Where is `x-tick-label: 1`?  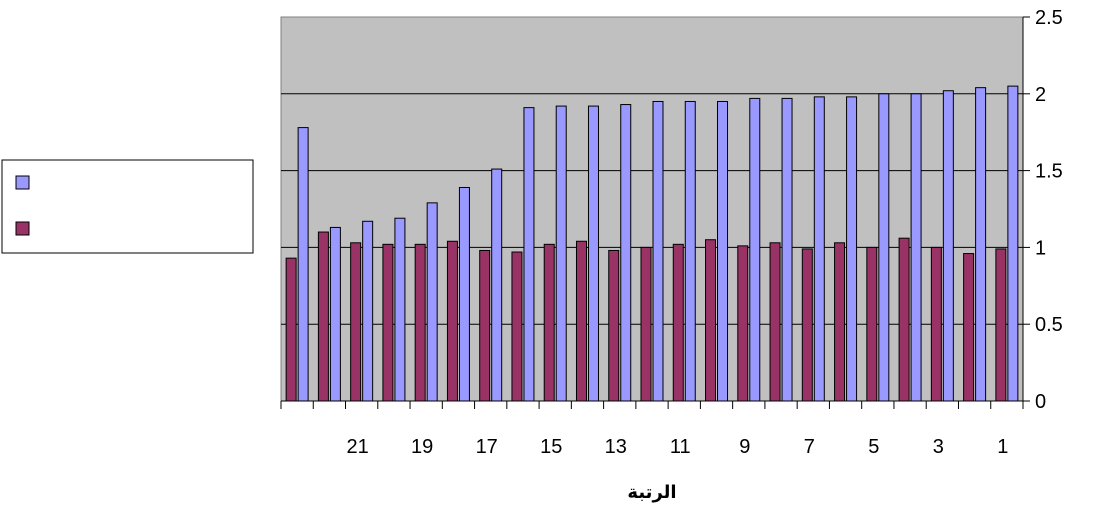 x-tick-label: 1 is located at coordinates (1002, 447).